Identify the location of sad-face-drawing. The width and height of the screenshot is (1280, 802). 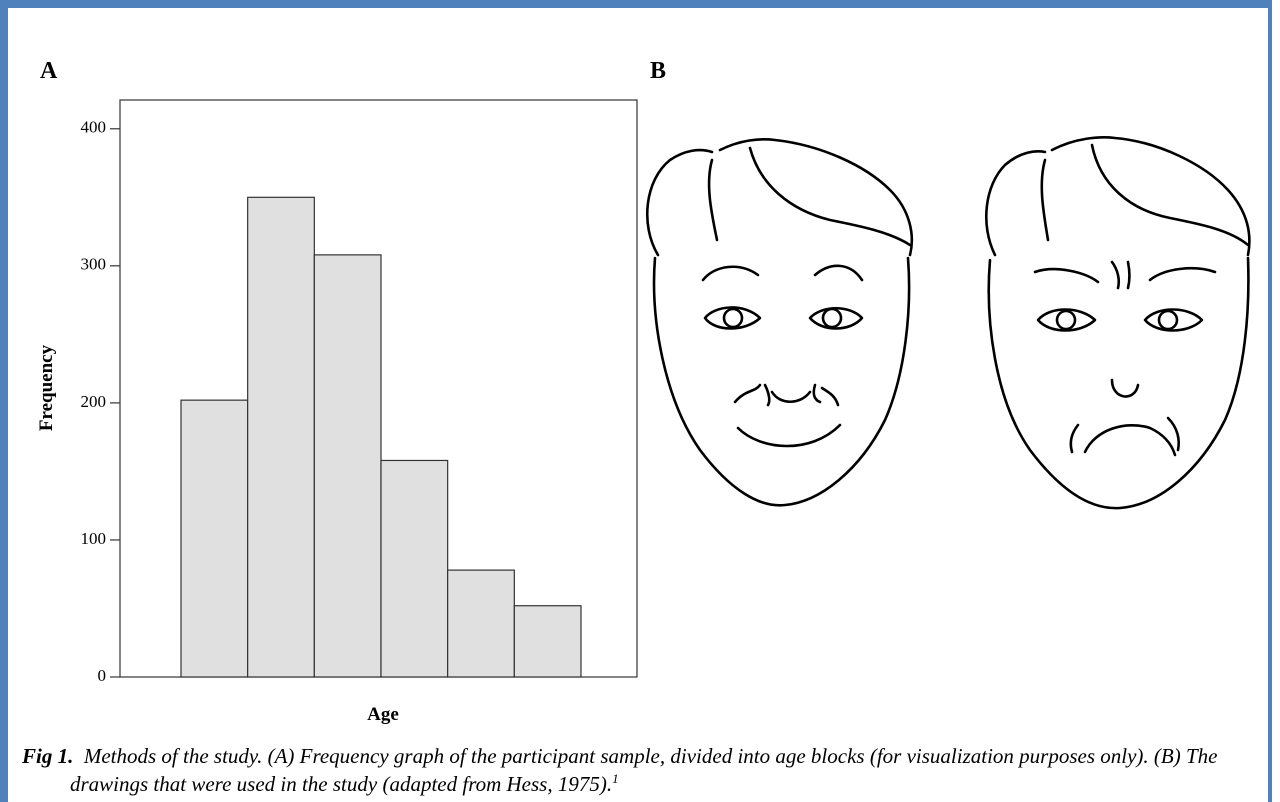
(1118, 323).